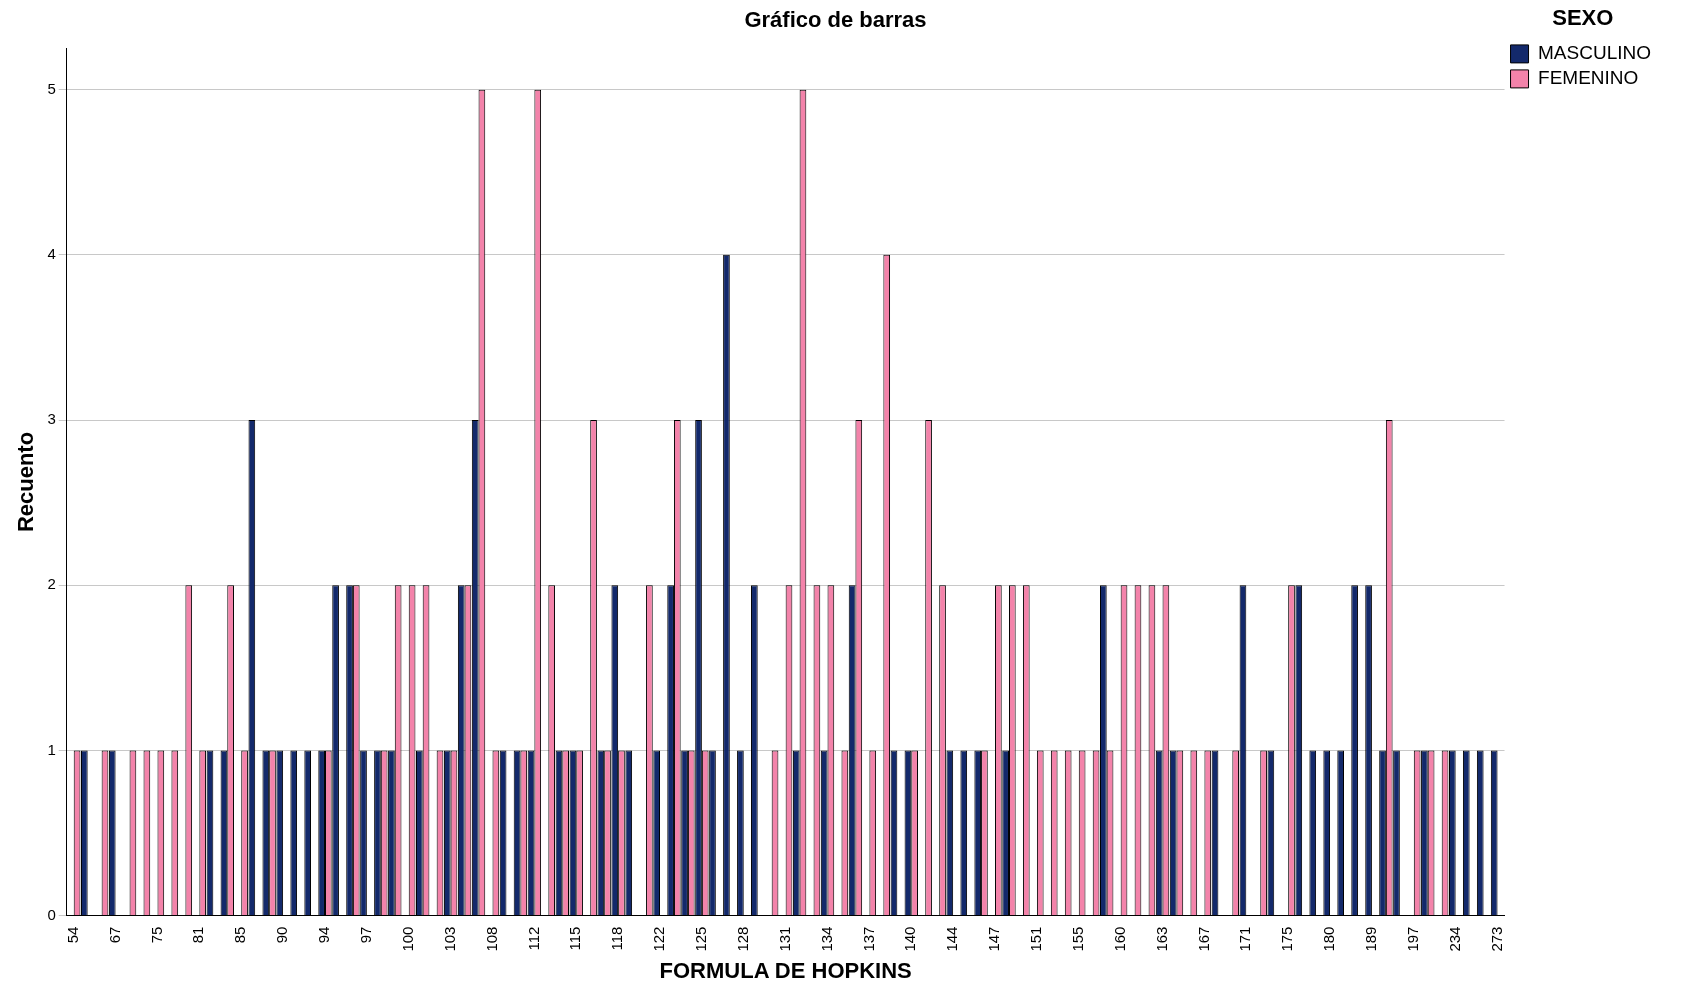 Image resolution: width=1681 pixels, height=999 pixels. Describe the element at coordinates (491, 939) in the screenshot. I see `x-tick-label: 108` at that location.